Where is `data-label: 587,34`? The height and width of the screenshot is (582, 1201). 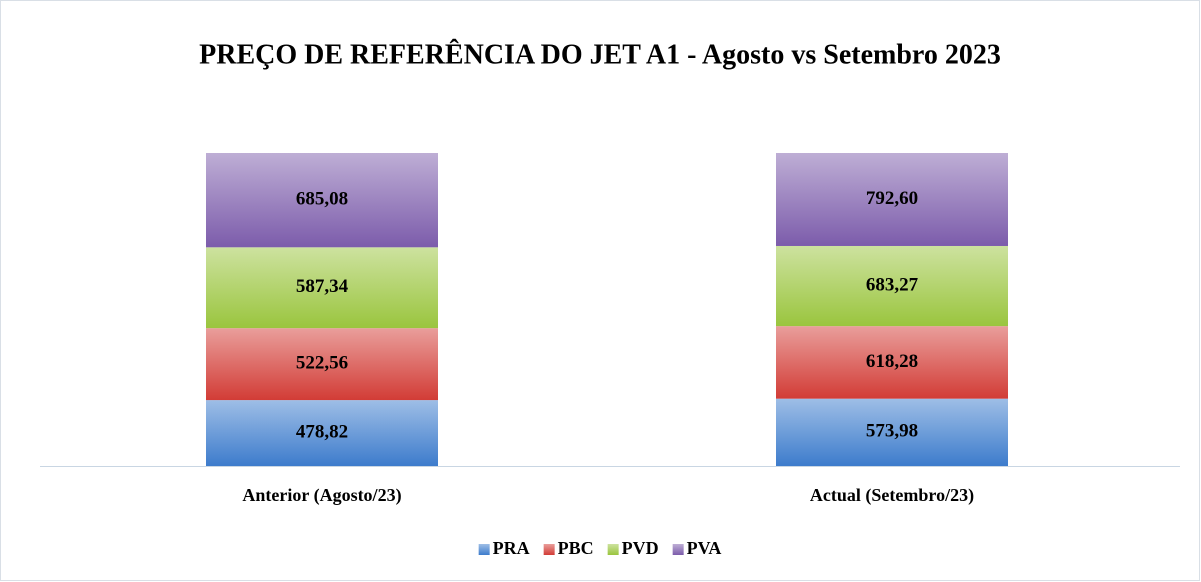 data-label: 587,34 is located at coordinates (322, 286).